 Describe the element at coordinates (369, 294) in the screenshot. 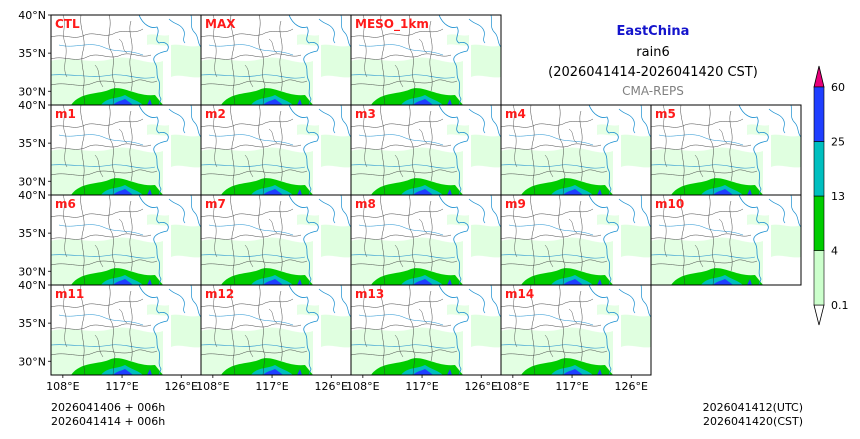

I see `panel-label: m13` at that location.